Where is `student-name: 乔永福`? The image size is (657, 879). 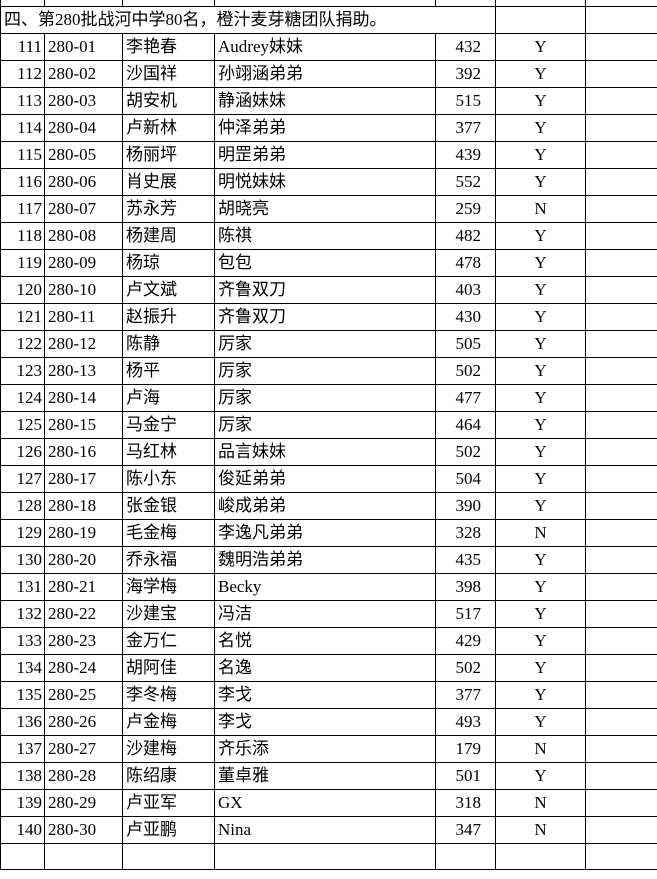
student-name: 乔永福 is located at coordinates (168, 560).